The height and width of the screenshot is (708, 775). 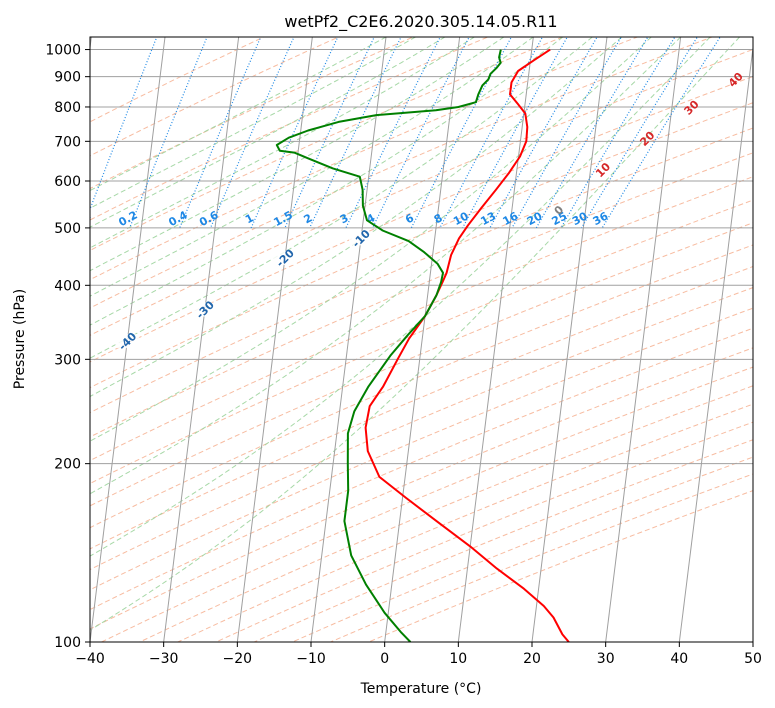 What do you see at coordinates (63, 51) in the screenshot?
I see `y-tick-label: 1000` at bounding box center [63, 51].